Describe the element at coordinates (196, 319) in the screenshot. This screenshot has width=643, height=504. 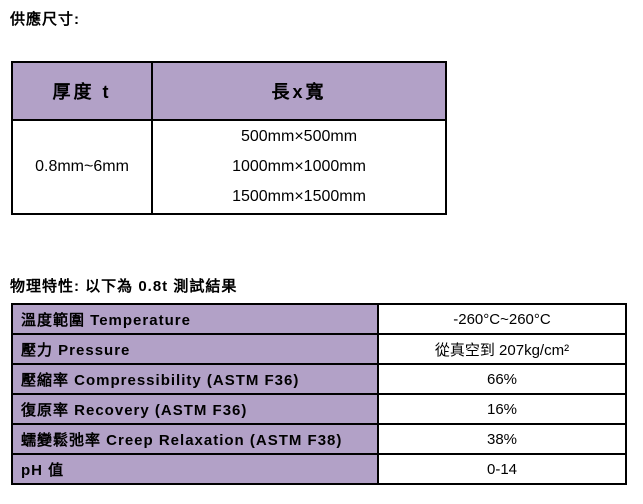
I see `property-label-temperature: 溫度範圍 Temperature` at that location.